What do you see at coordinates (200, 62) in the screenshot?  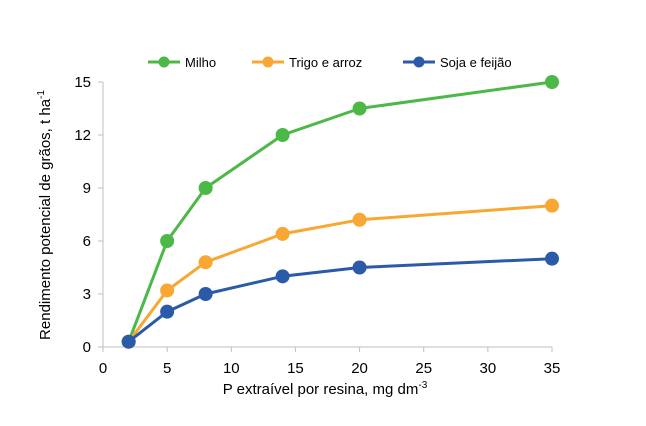 I see `legend-label: Milho` at bounding box center [200, 62].